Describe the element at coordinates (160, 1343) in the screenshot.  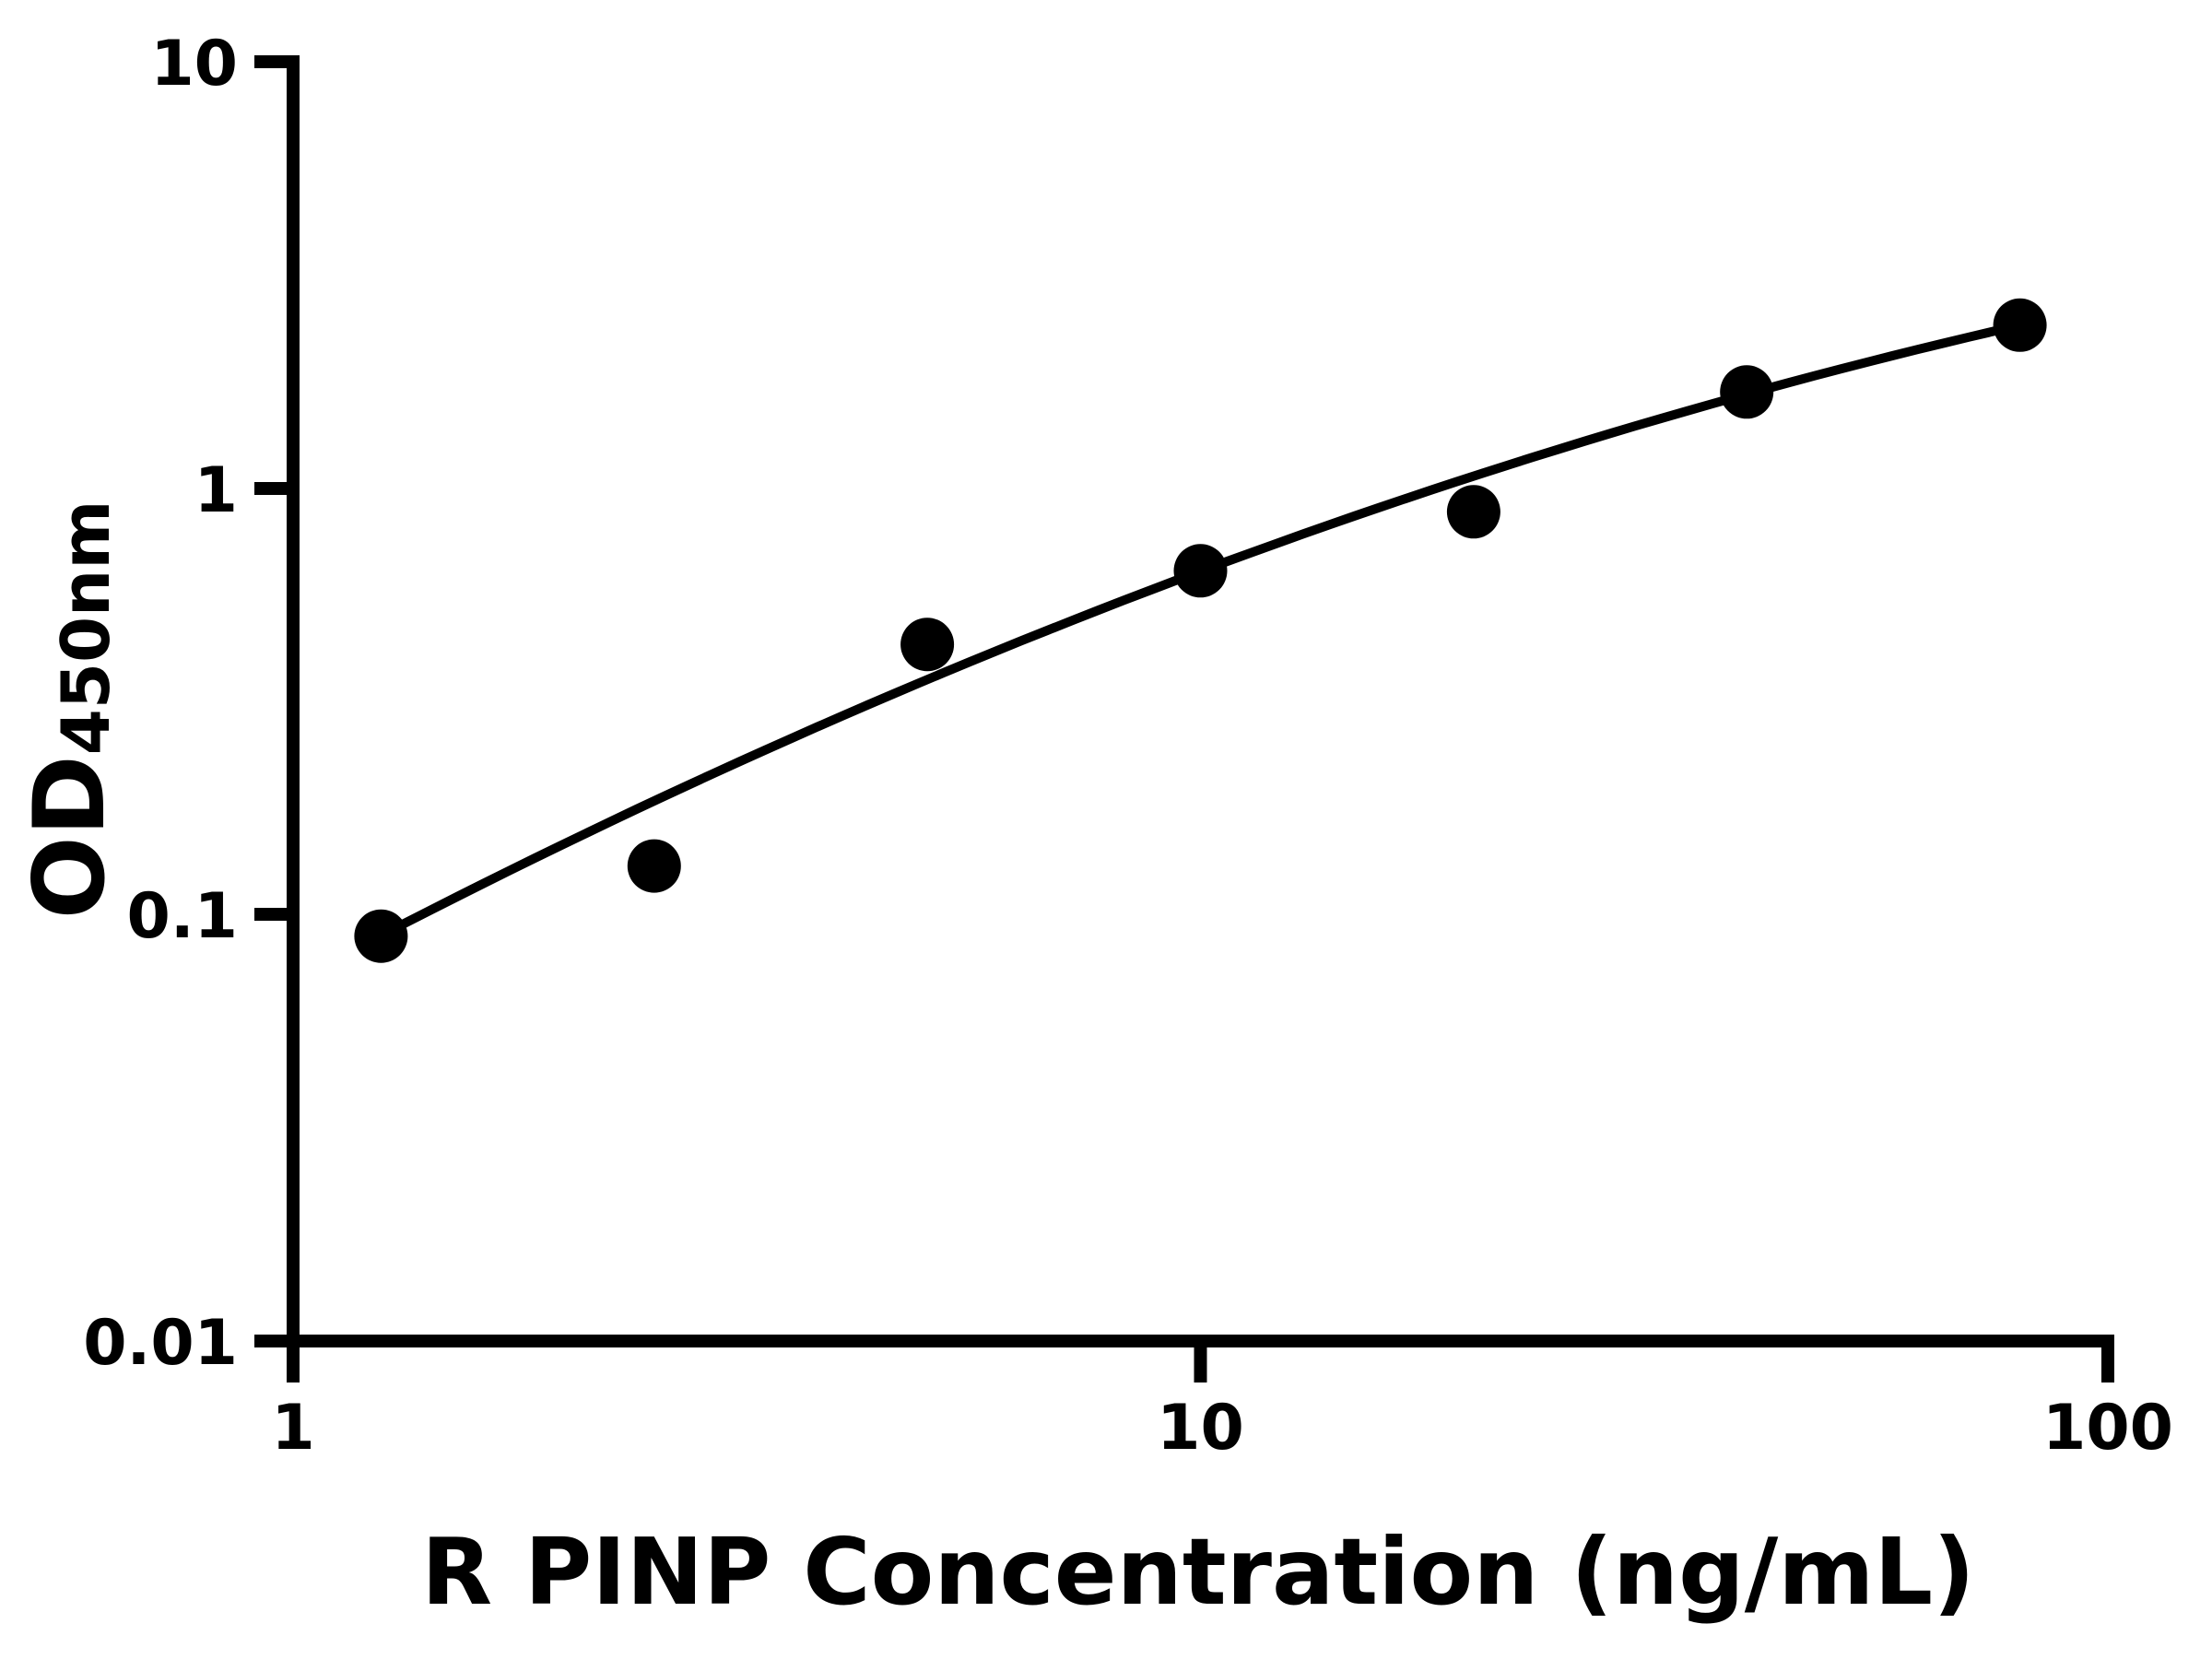
I see `y-tick-label-0-01: 0.01` at that location.